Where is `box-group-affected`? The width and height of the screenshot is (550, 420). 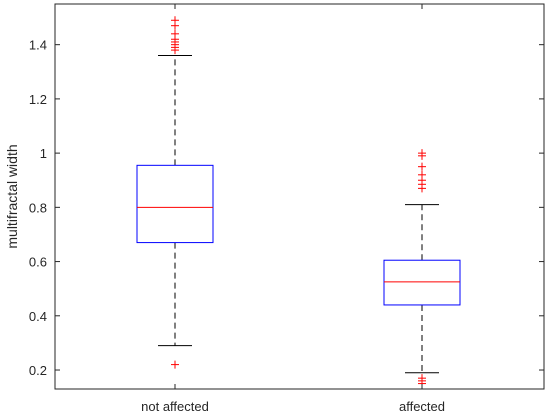 box-group-affected is located at coordinates (422, 268).